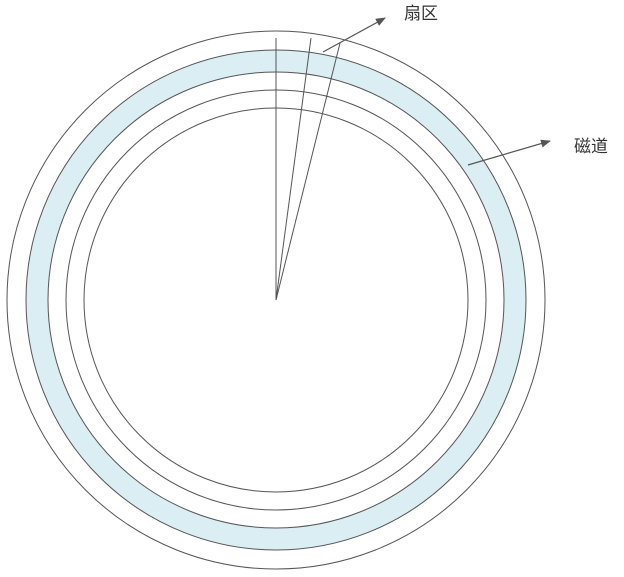  What do you see at coordinates (421, 14) in the screenshot?
I see `sector-label: 扇区` at bounding box center [421, 14].